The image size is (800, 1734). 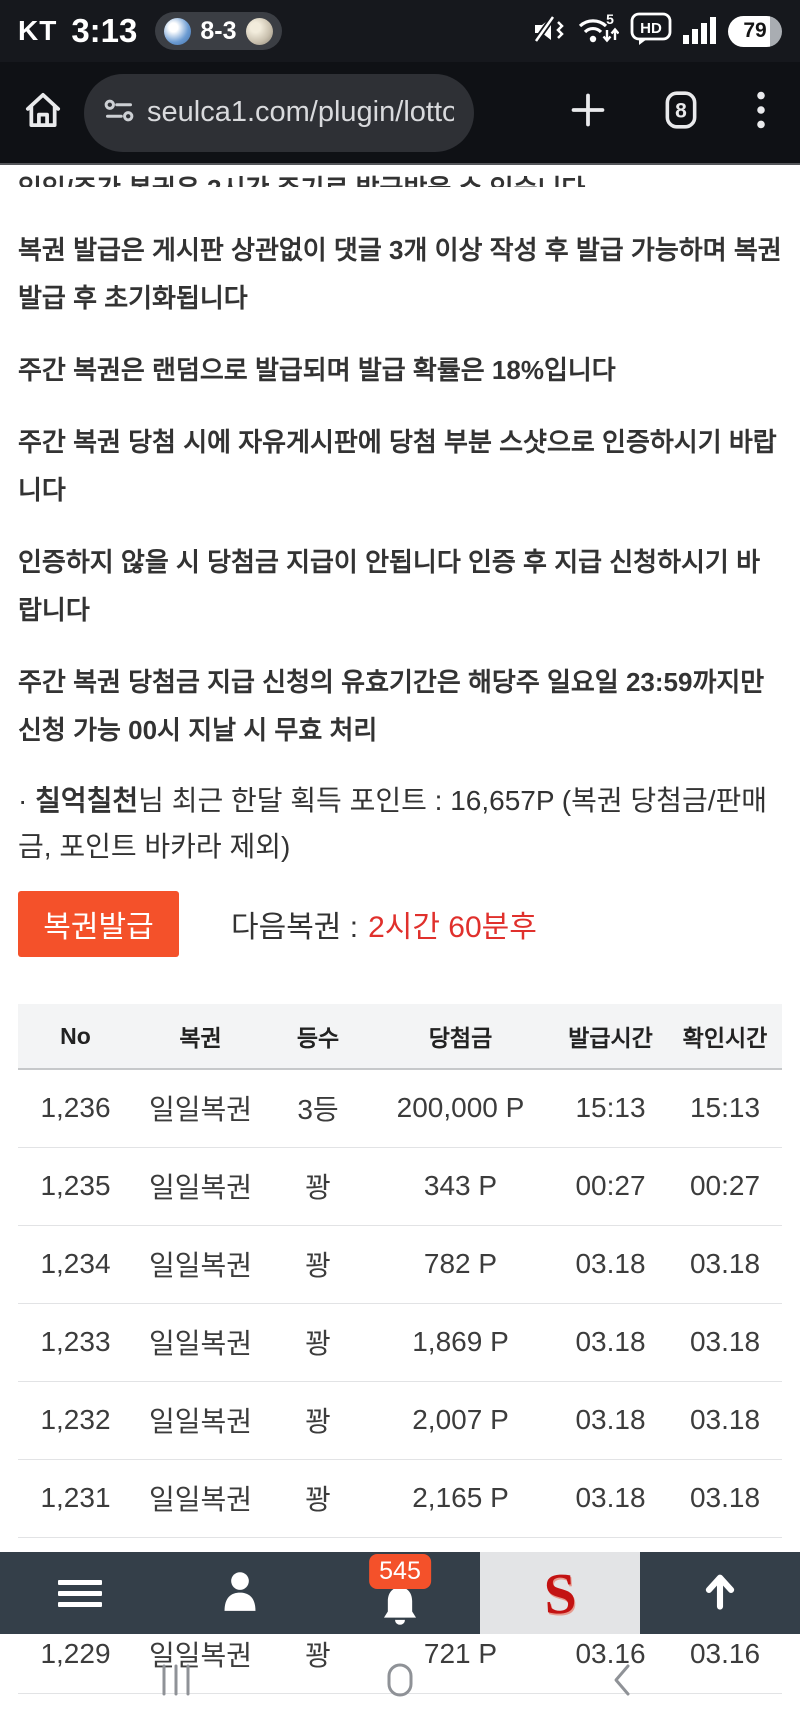 I want to click on system-nav-bar, so click(x=400, y=1680).